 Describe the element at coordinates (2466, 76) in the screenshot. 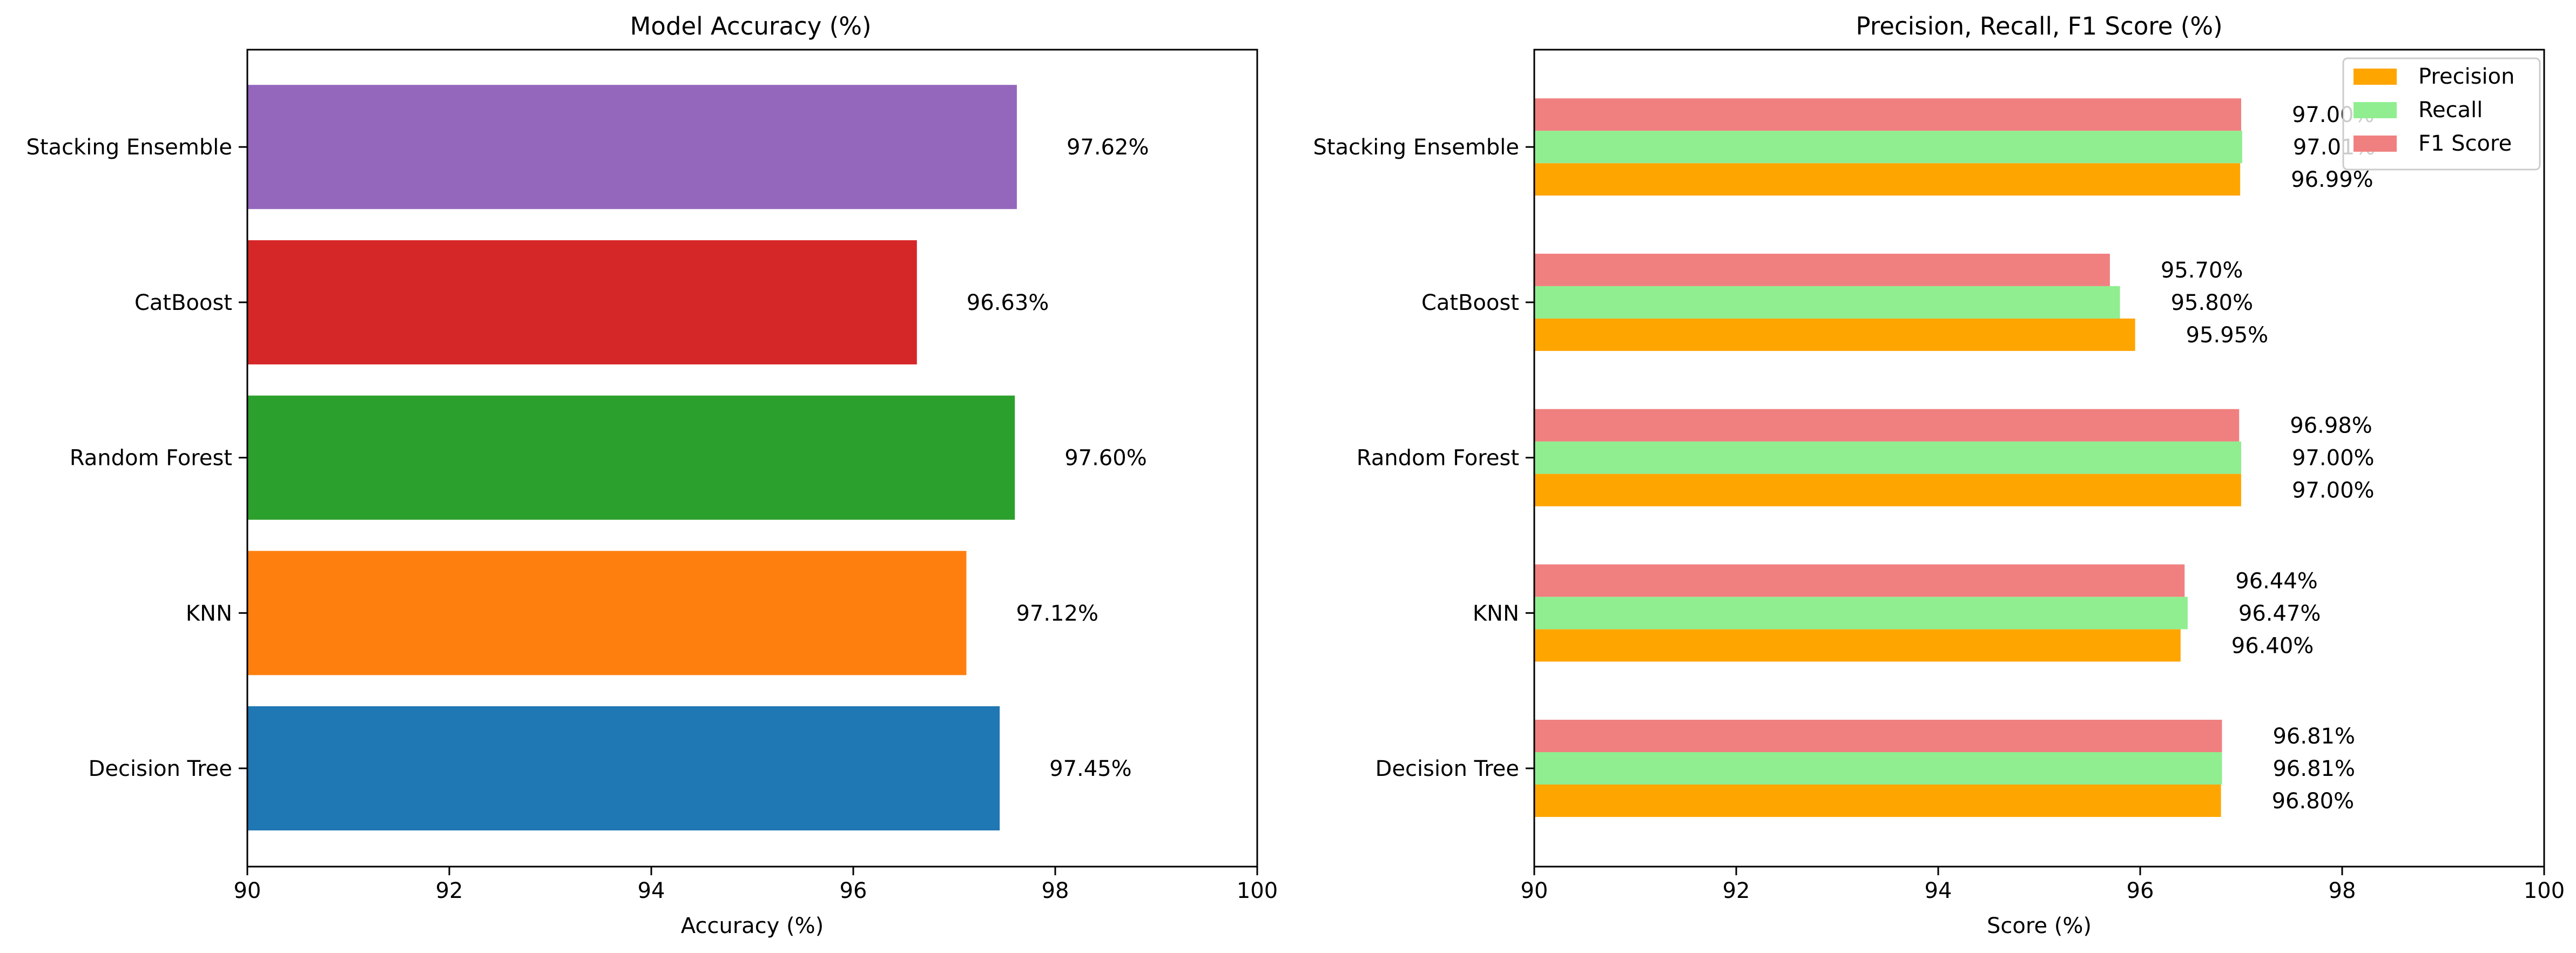

I see `legend-label-precision: Precision` at that location.